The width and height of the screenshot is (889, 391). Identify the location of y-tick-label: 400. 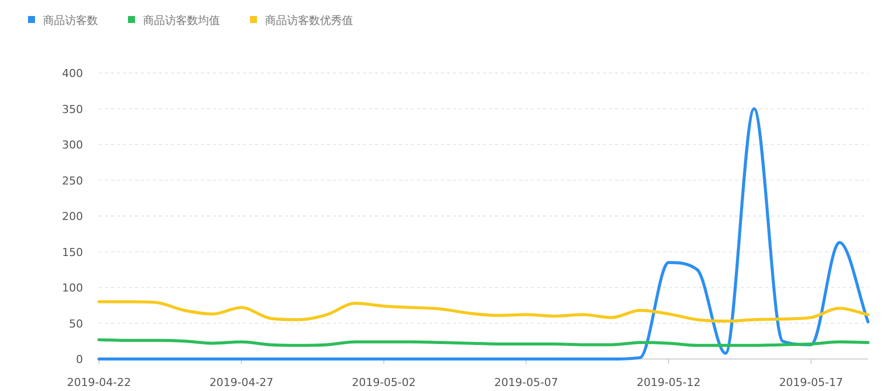
(72, 73).